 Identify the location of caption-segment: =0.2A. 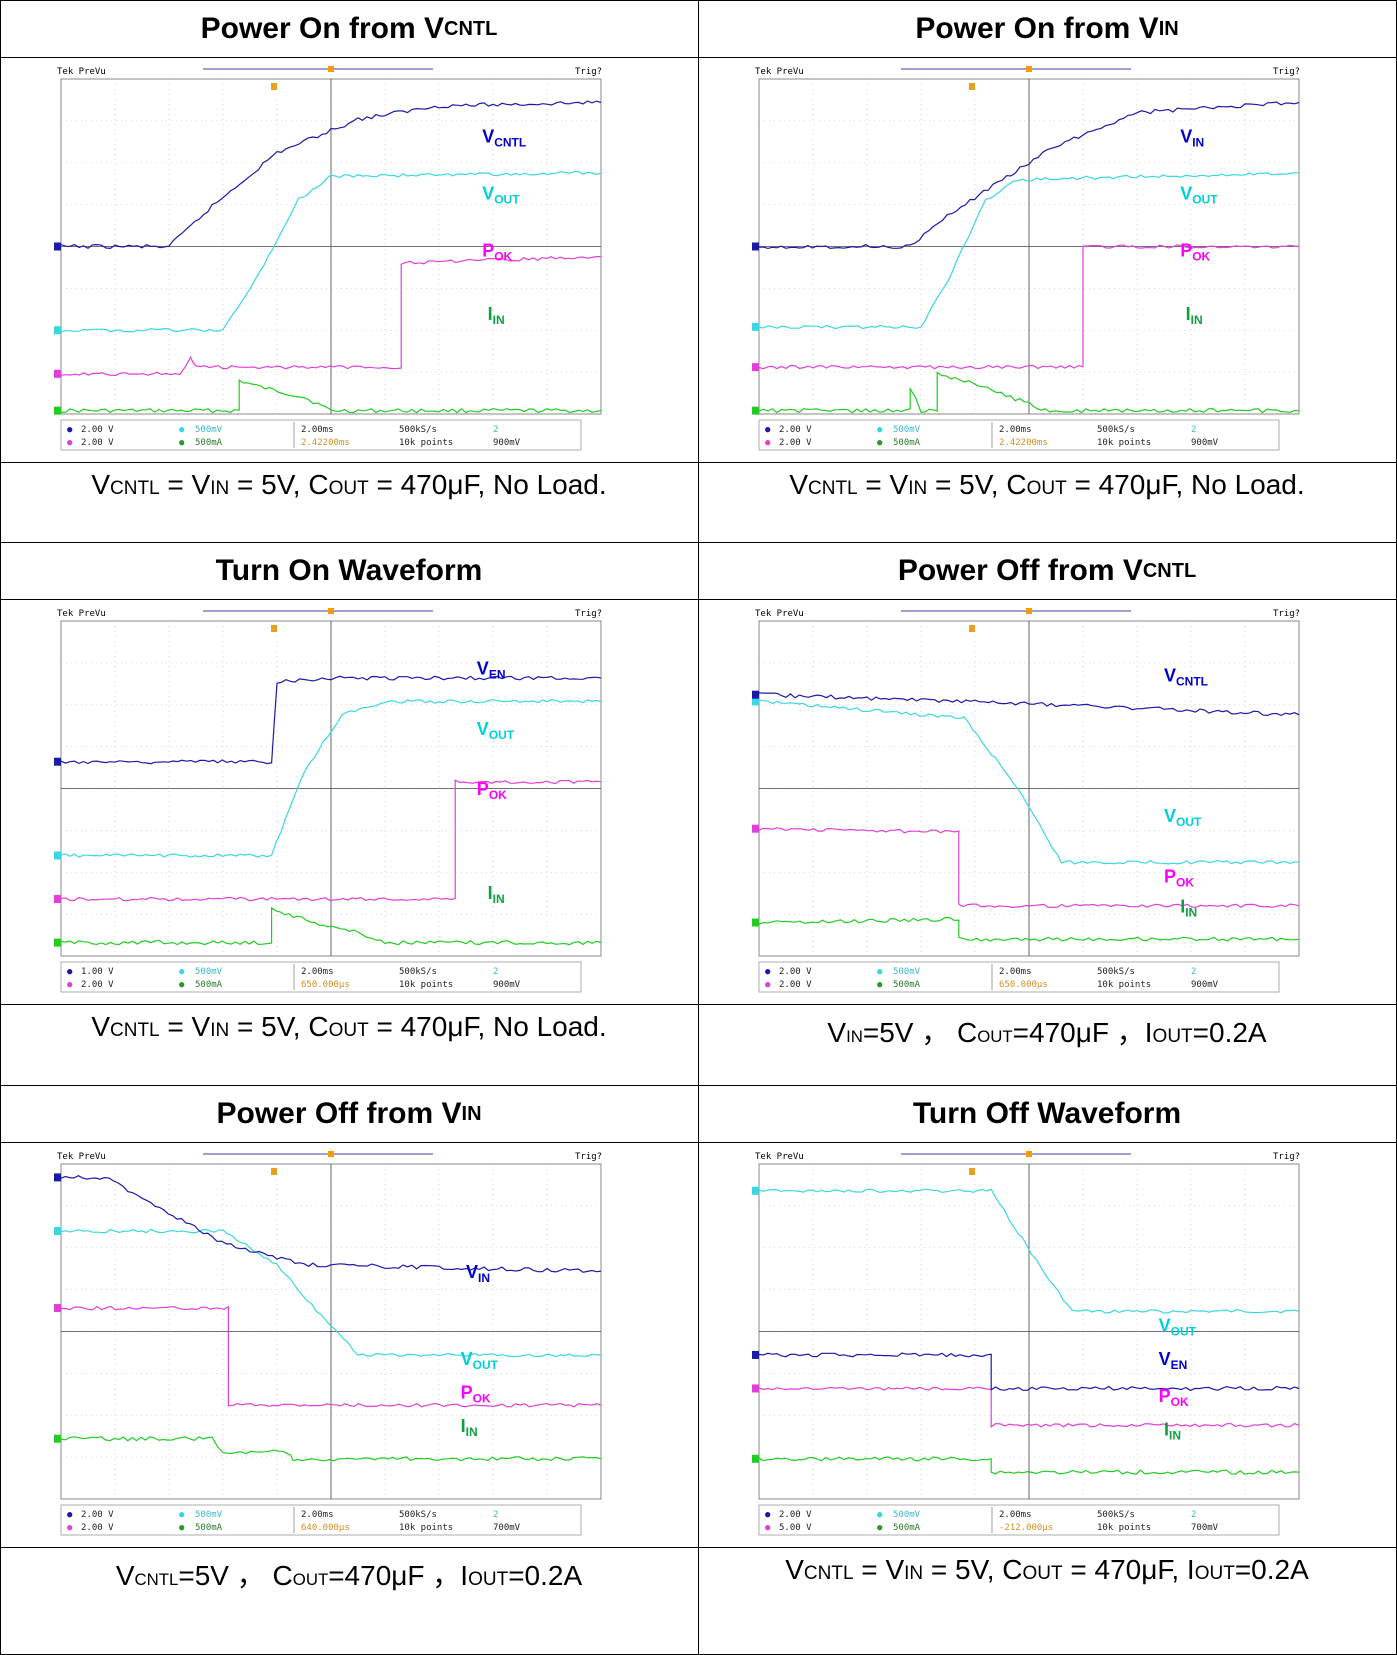
(1271, 1569).